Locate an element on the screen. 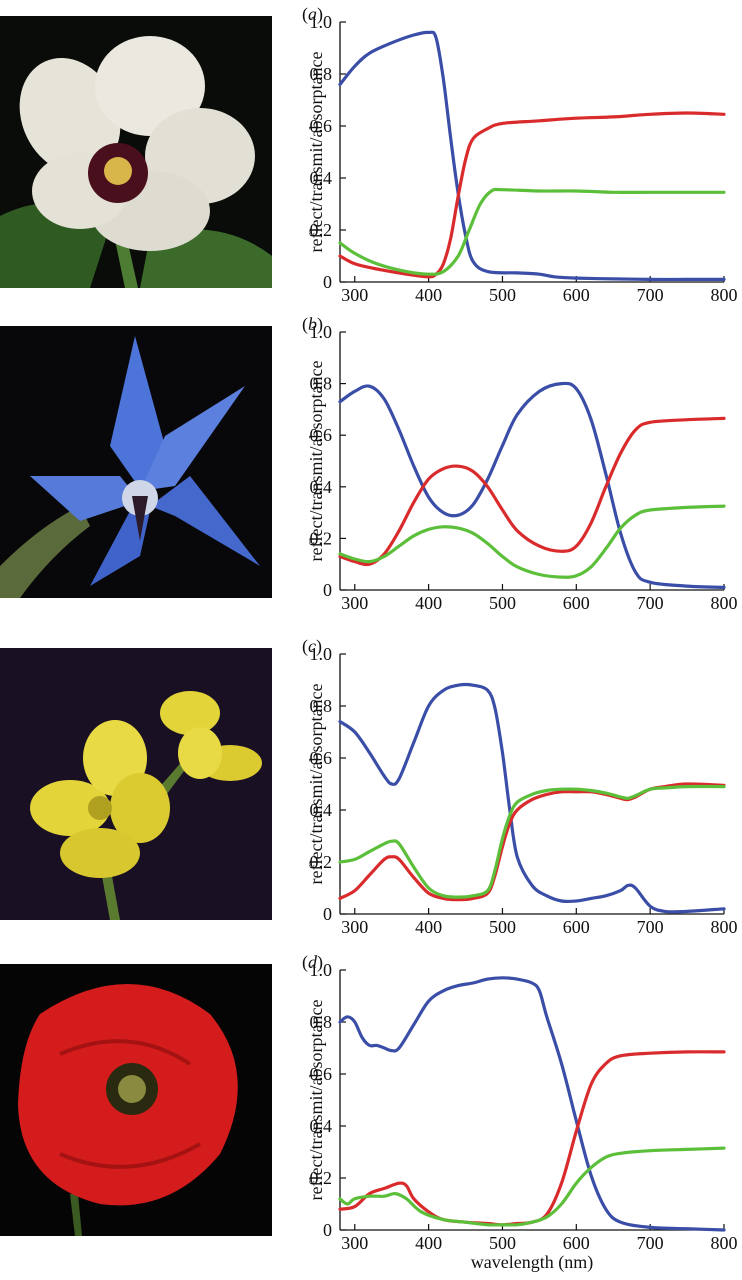  panel-label: (c) is located at coordinates (312, 646).